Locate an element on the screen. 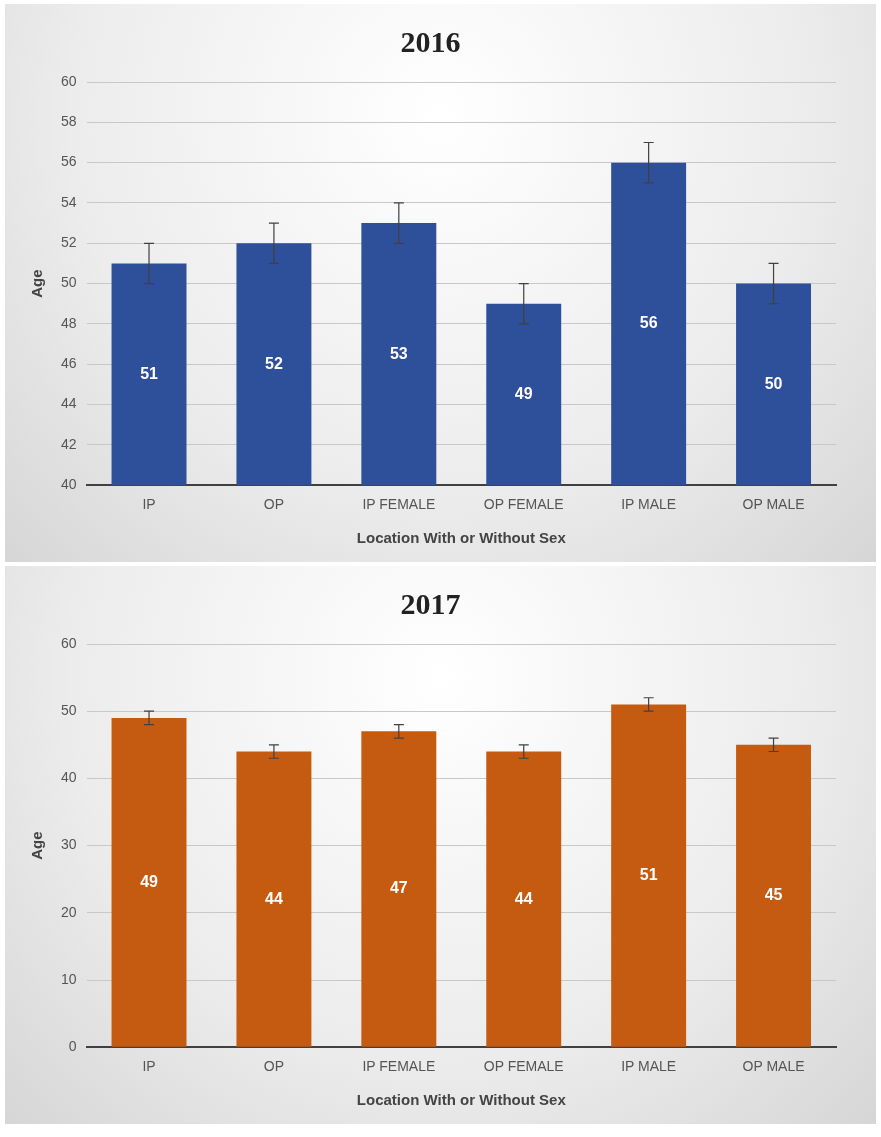 The height and width of the screenshot is (1137, 881). y-tick-label: 46 is located at coordinates (68, 363).